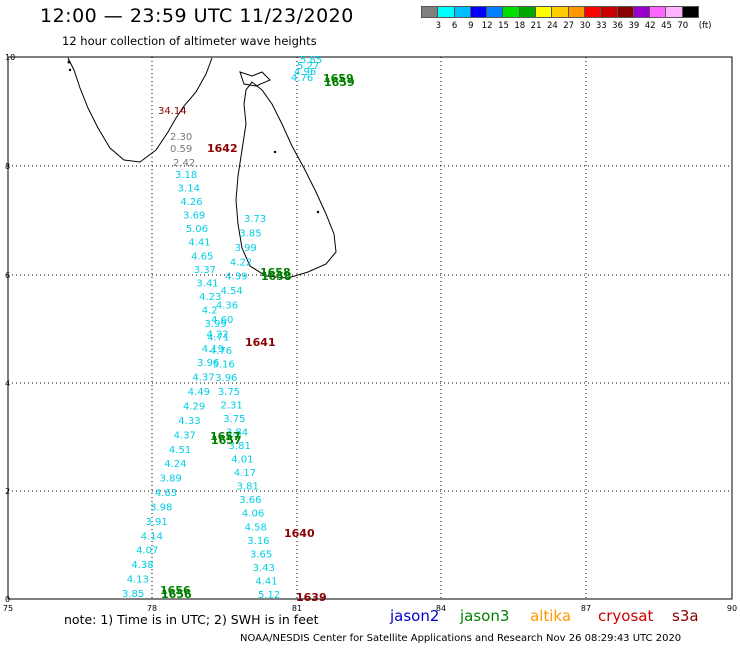  What do you see at coordinates (138, 580) in the screenshot?
I see `wave-height-reading: 4.13` at bounding box center [138, 580].